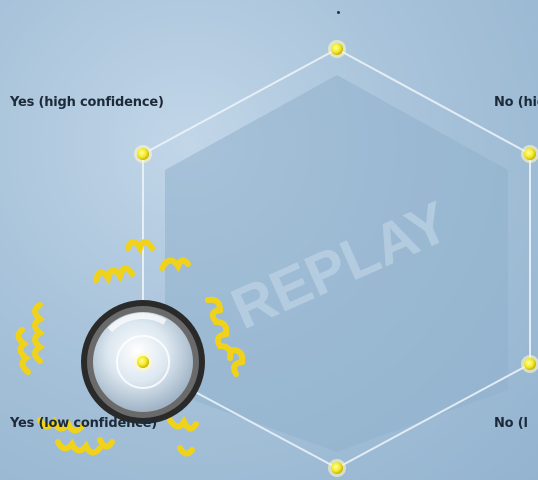 Image resolution: width=538 pixels, height=480 pixels. I want to click on answer-label-yes-low: Yes (low confidence), so click(84, 423).